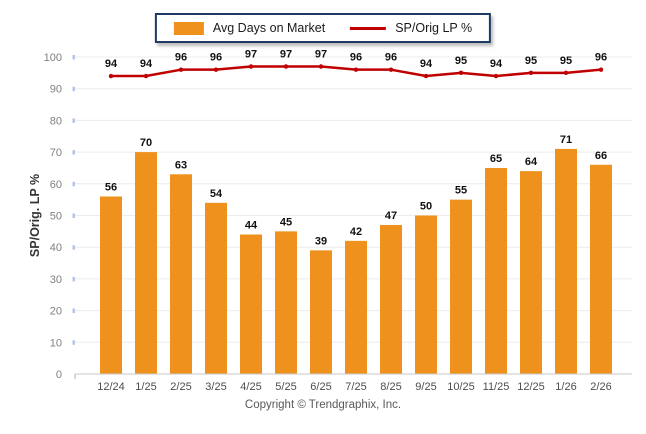 This screenshot has width=646, height=434. Describe the element at coordinates (111, 187) in the screenshot. I see `bar-value-label: 56` at that location.